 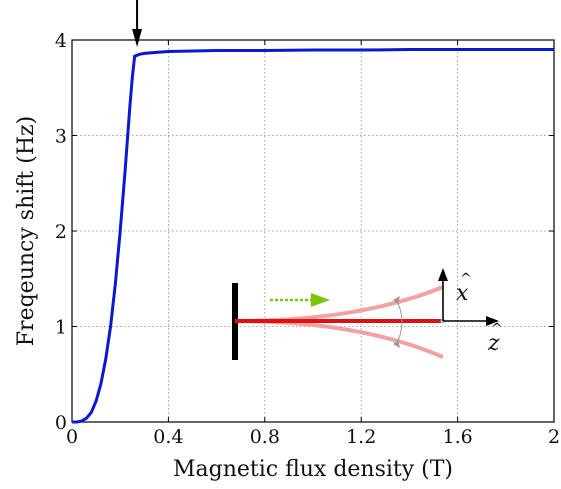 I want to click on x-tick-label: 0.8, so click(x=265, y=437).